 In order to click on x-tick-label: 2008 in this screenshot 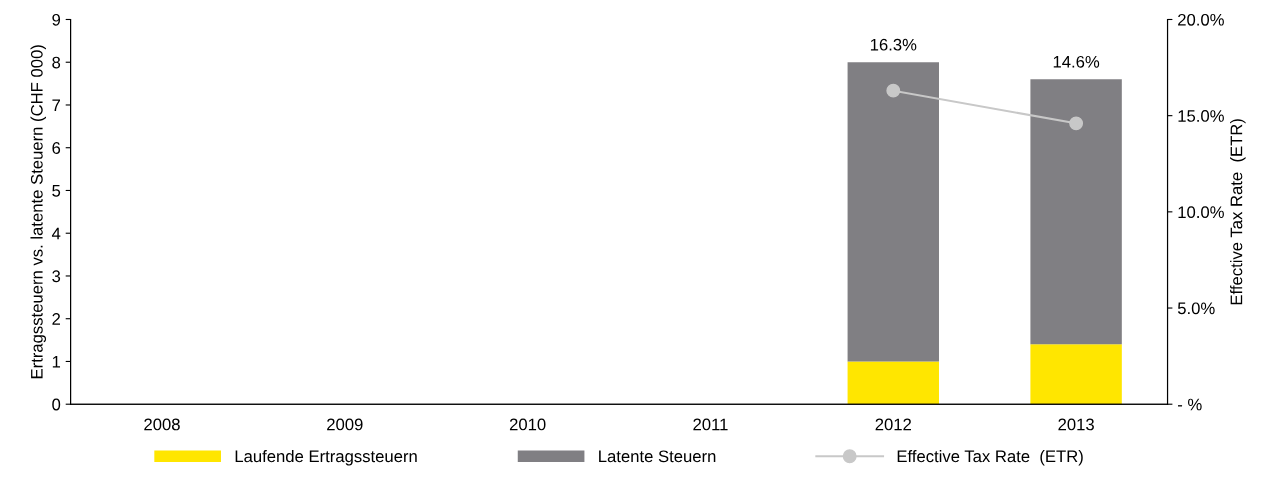, I will do `click(162, 424)`.